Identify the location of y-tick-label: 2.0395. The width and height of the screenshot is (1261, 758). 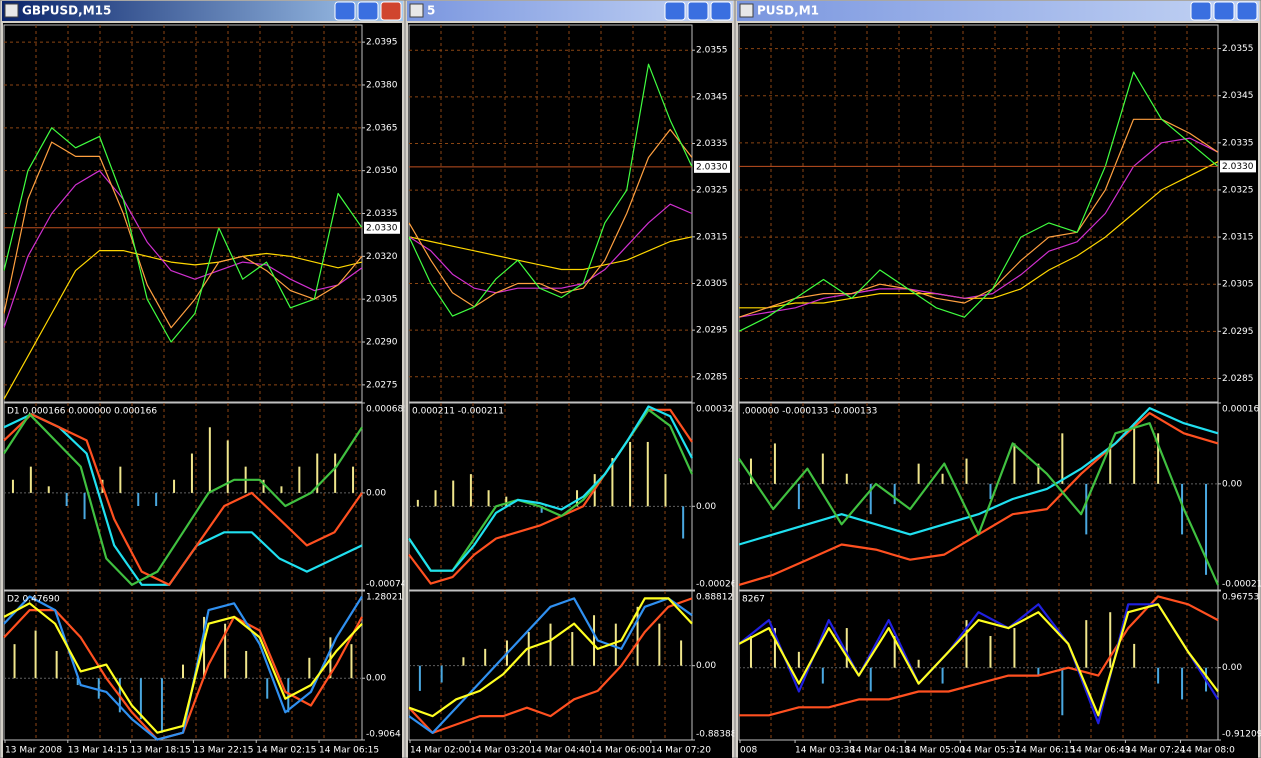
(382, 43).